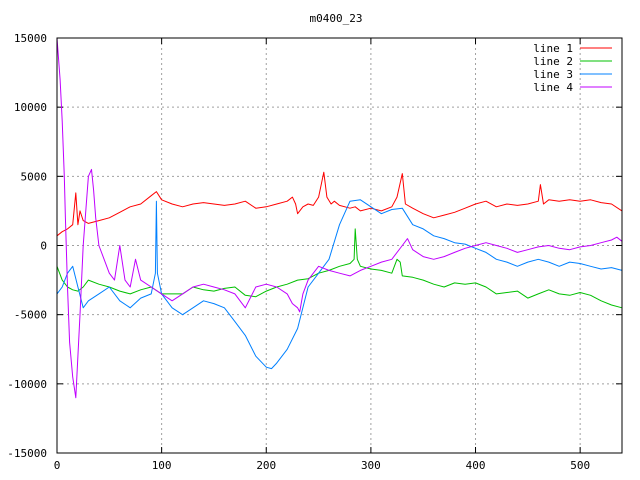 This screenshot has width=640, height=480. I want to click on x-tick-label: 100, so click(162, 465).